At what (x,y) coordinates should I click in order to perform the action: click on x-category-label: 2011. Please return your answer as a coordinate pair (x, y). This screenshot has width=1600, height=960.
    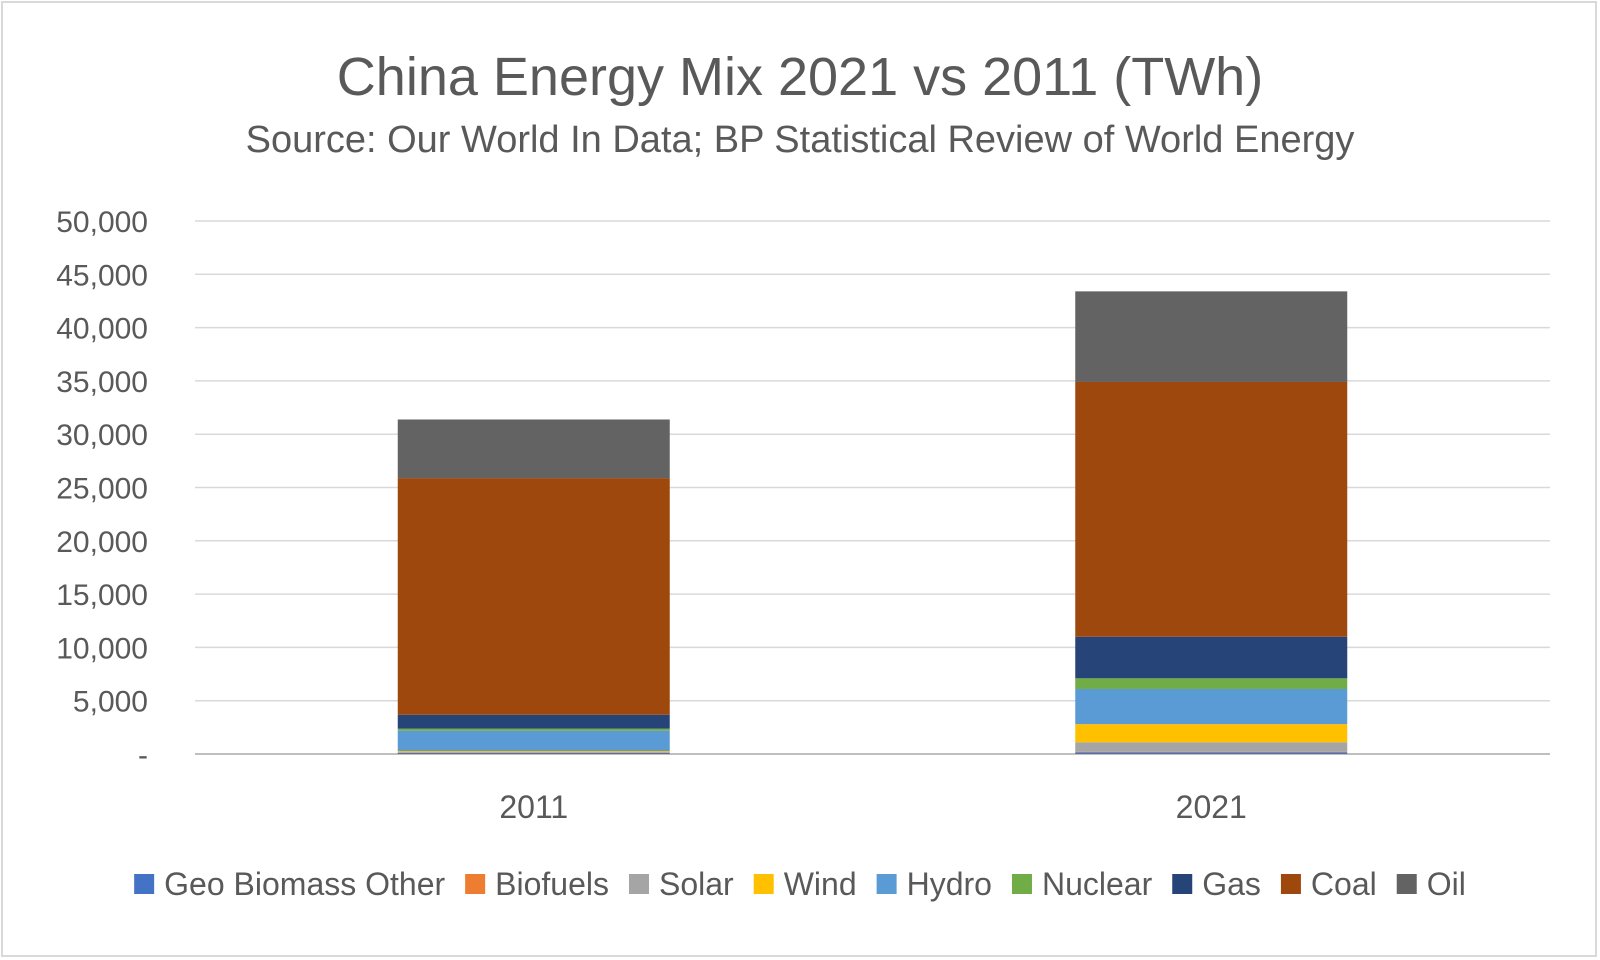
    Looking at the image, I should click on (533, 807).